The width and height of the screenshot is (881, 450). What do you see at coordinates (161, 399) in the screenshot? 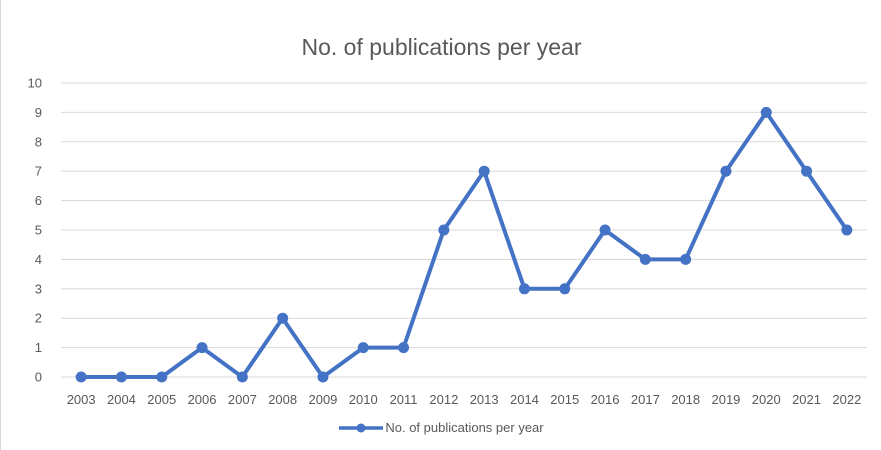
I see `x-tick-label: 2005` at bounding box center [161, 399].